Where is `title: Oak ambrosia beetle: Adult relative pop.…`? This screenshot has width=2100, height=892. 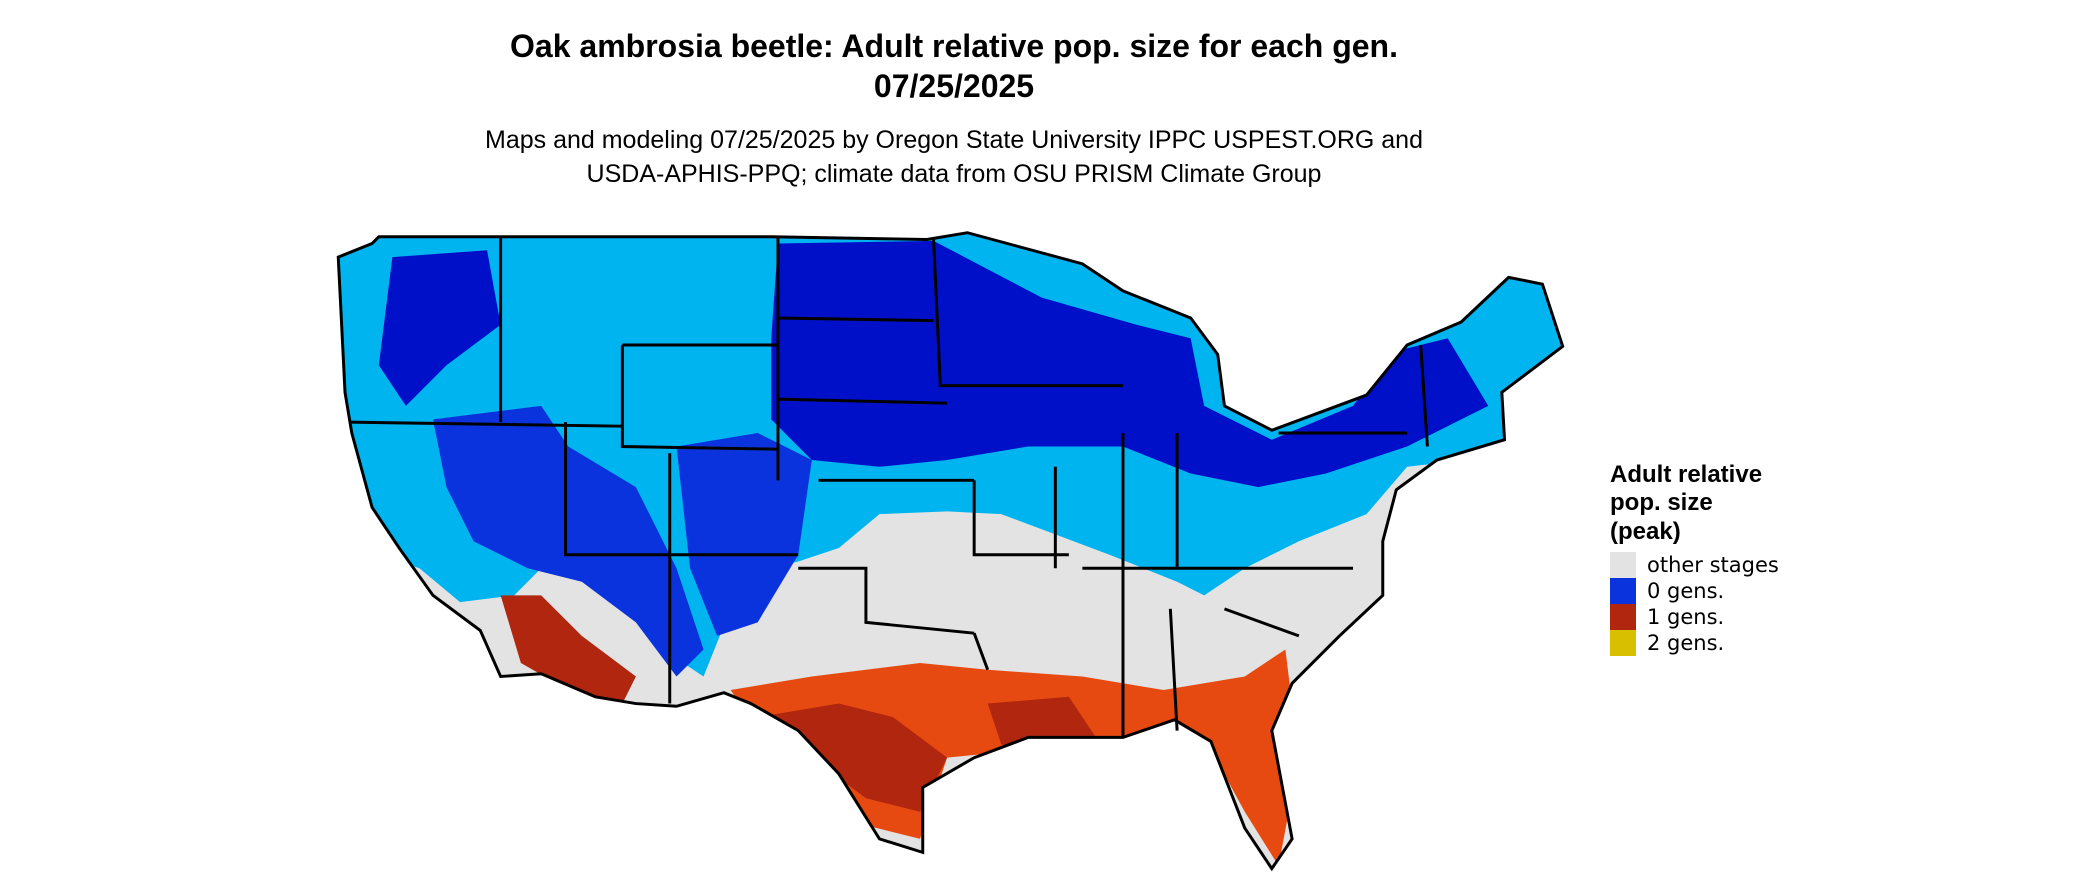
title: Oak ambrosia beetle: Adult relative pop.… is located at coordinates (954, 46).